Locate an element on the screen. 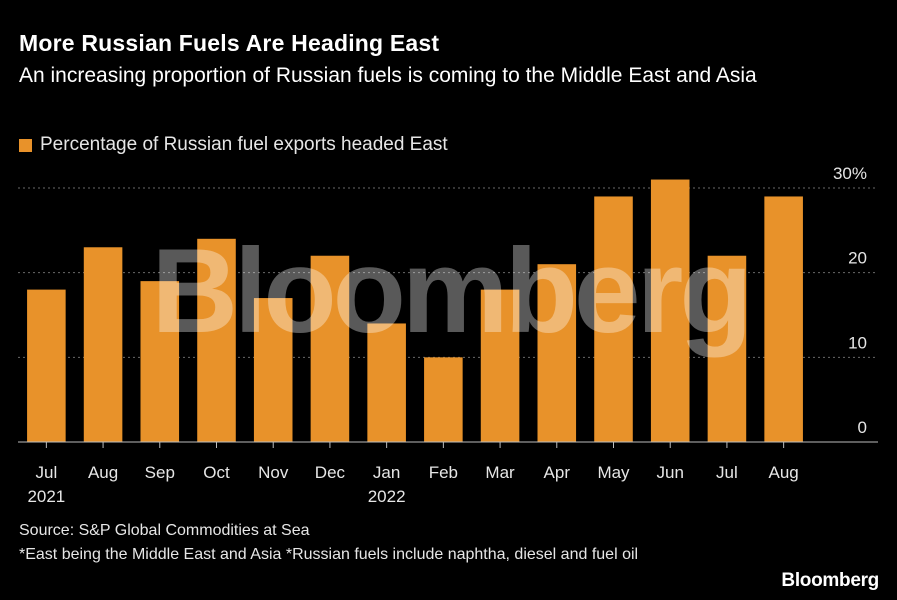 The width and height of the screenshot is (897, 600). x-tick-label: Feb is located at coordinates (443, 472).